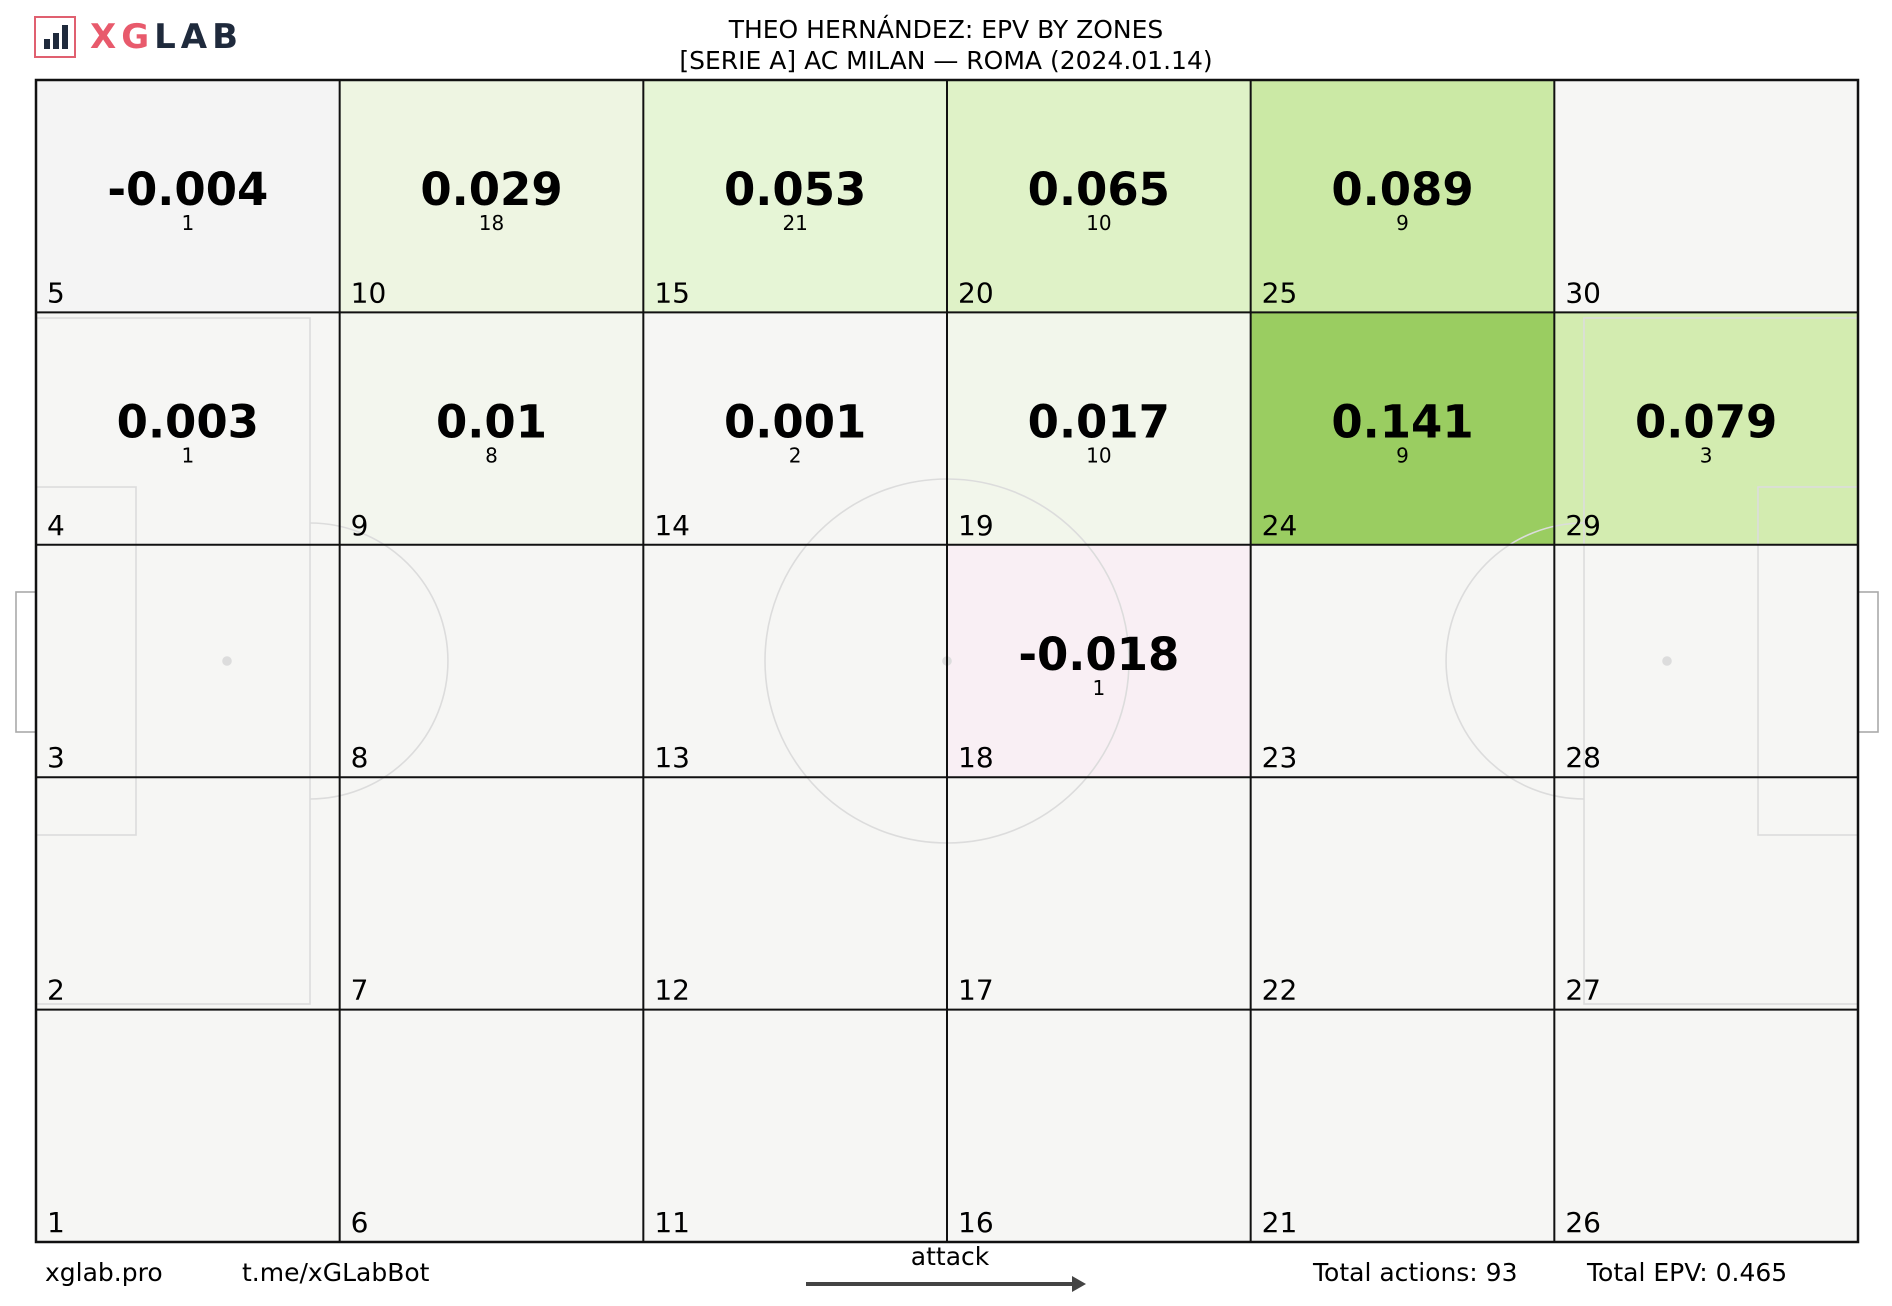 The height and width of the screenshot is (1306, 1892). Describe the element at coordinates (360, 1222) in the screenshot. I see `zone-number: 6` at that location.